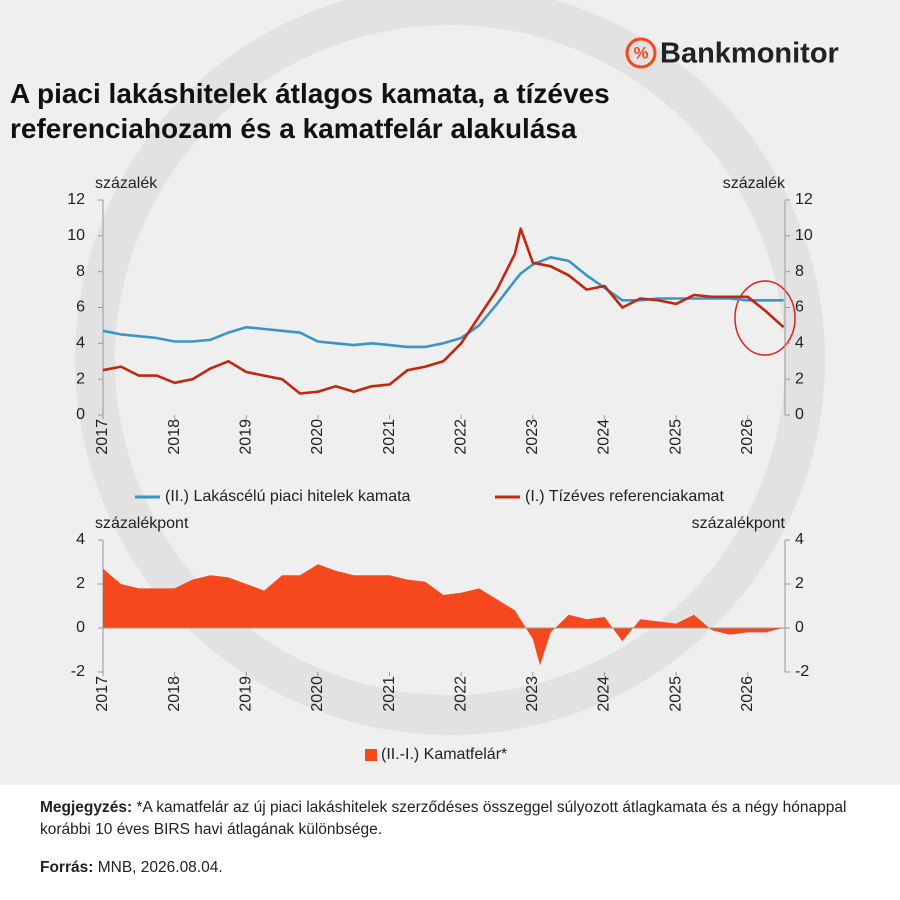 The width and height of the screenshot is (900, 900). I want to click on y-tick-label: 6, so click(80, 307).